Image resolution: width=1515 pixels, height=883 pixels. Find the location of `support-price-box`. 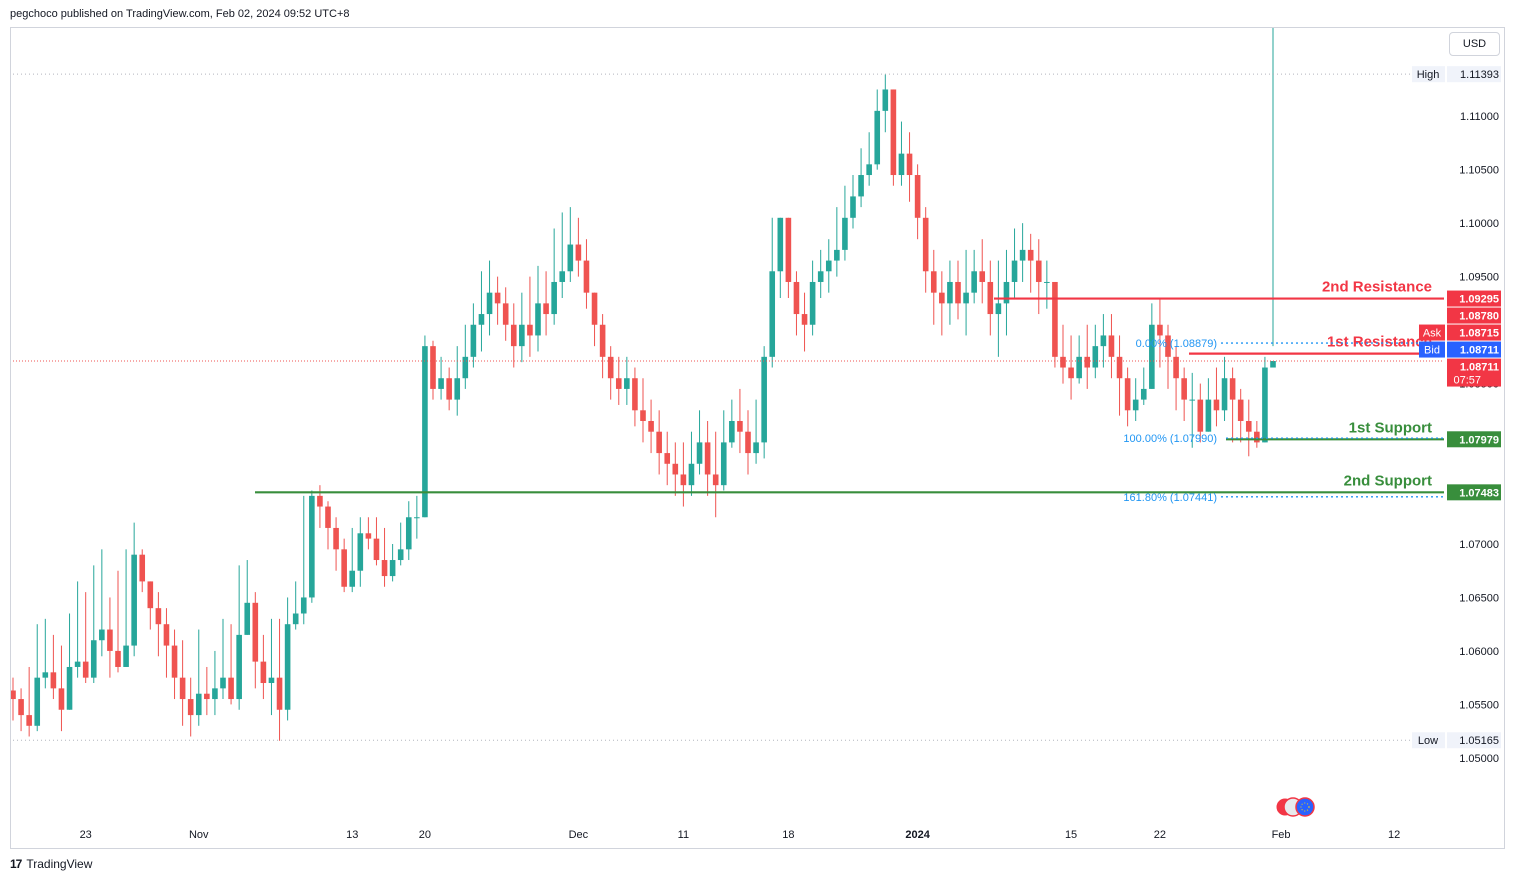

support-price-box is located at coordinates (1474, 492).